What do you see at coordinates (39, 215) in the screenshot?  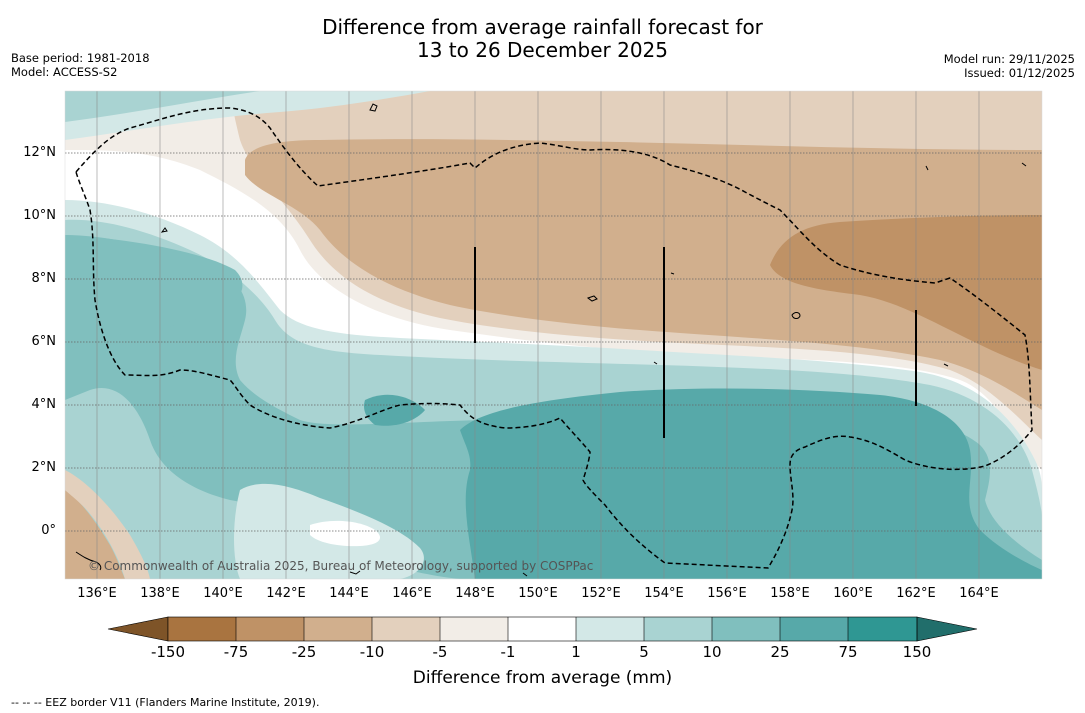 I see `lat-label-10n: 10°N` at bounding box center [39, 215].